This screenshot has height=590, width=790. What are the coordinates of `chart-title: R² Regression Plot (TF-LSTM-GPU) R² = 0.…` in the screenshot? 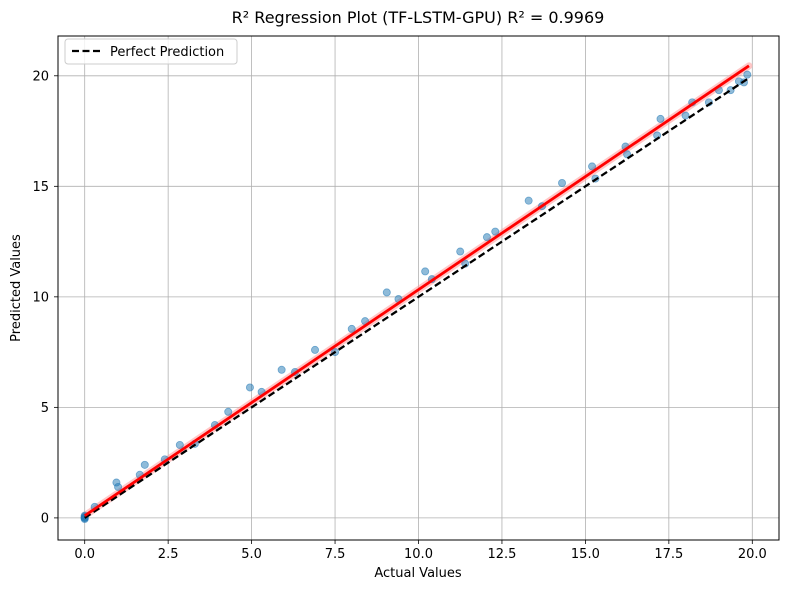 It's located at (418, 17).